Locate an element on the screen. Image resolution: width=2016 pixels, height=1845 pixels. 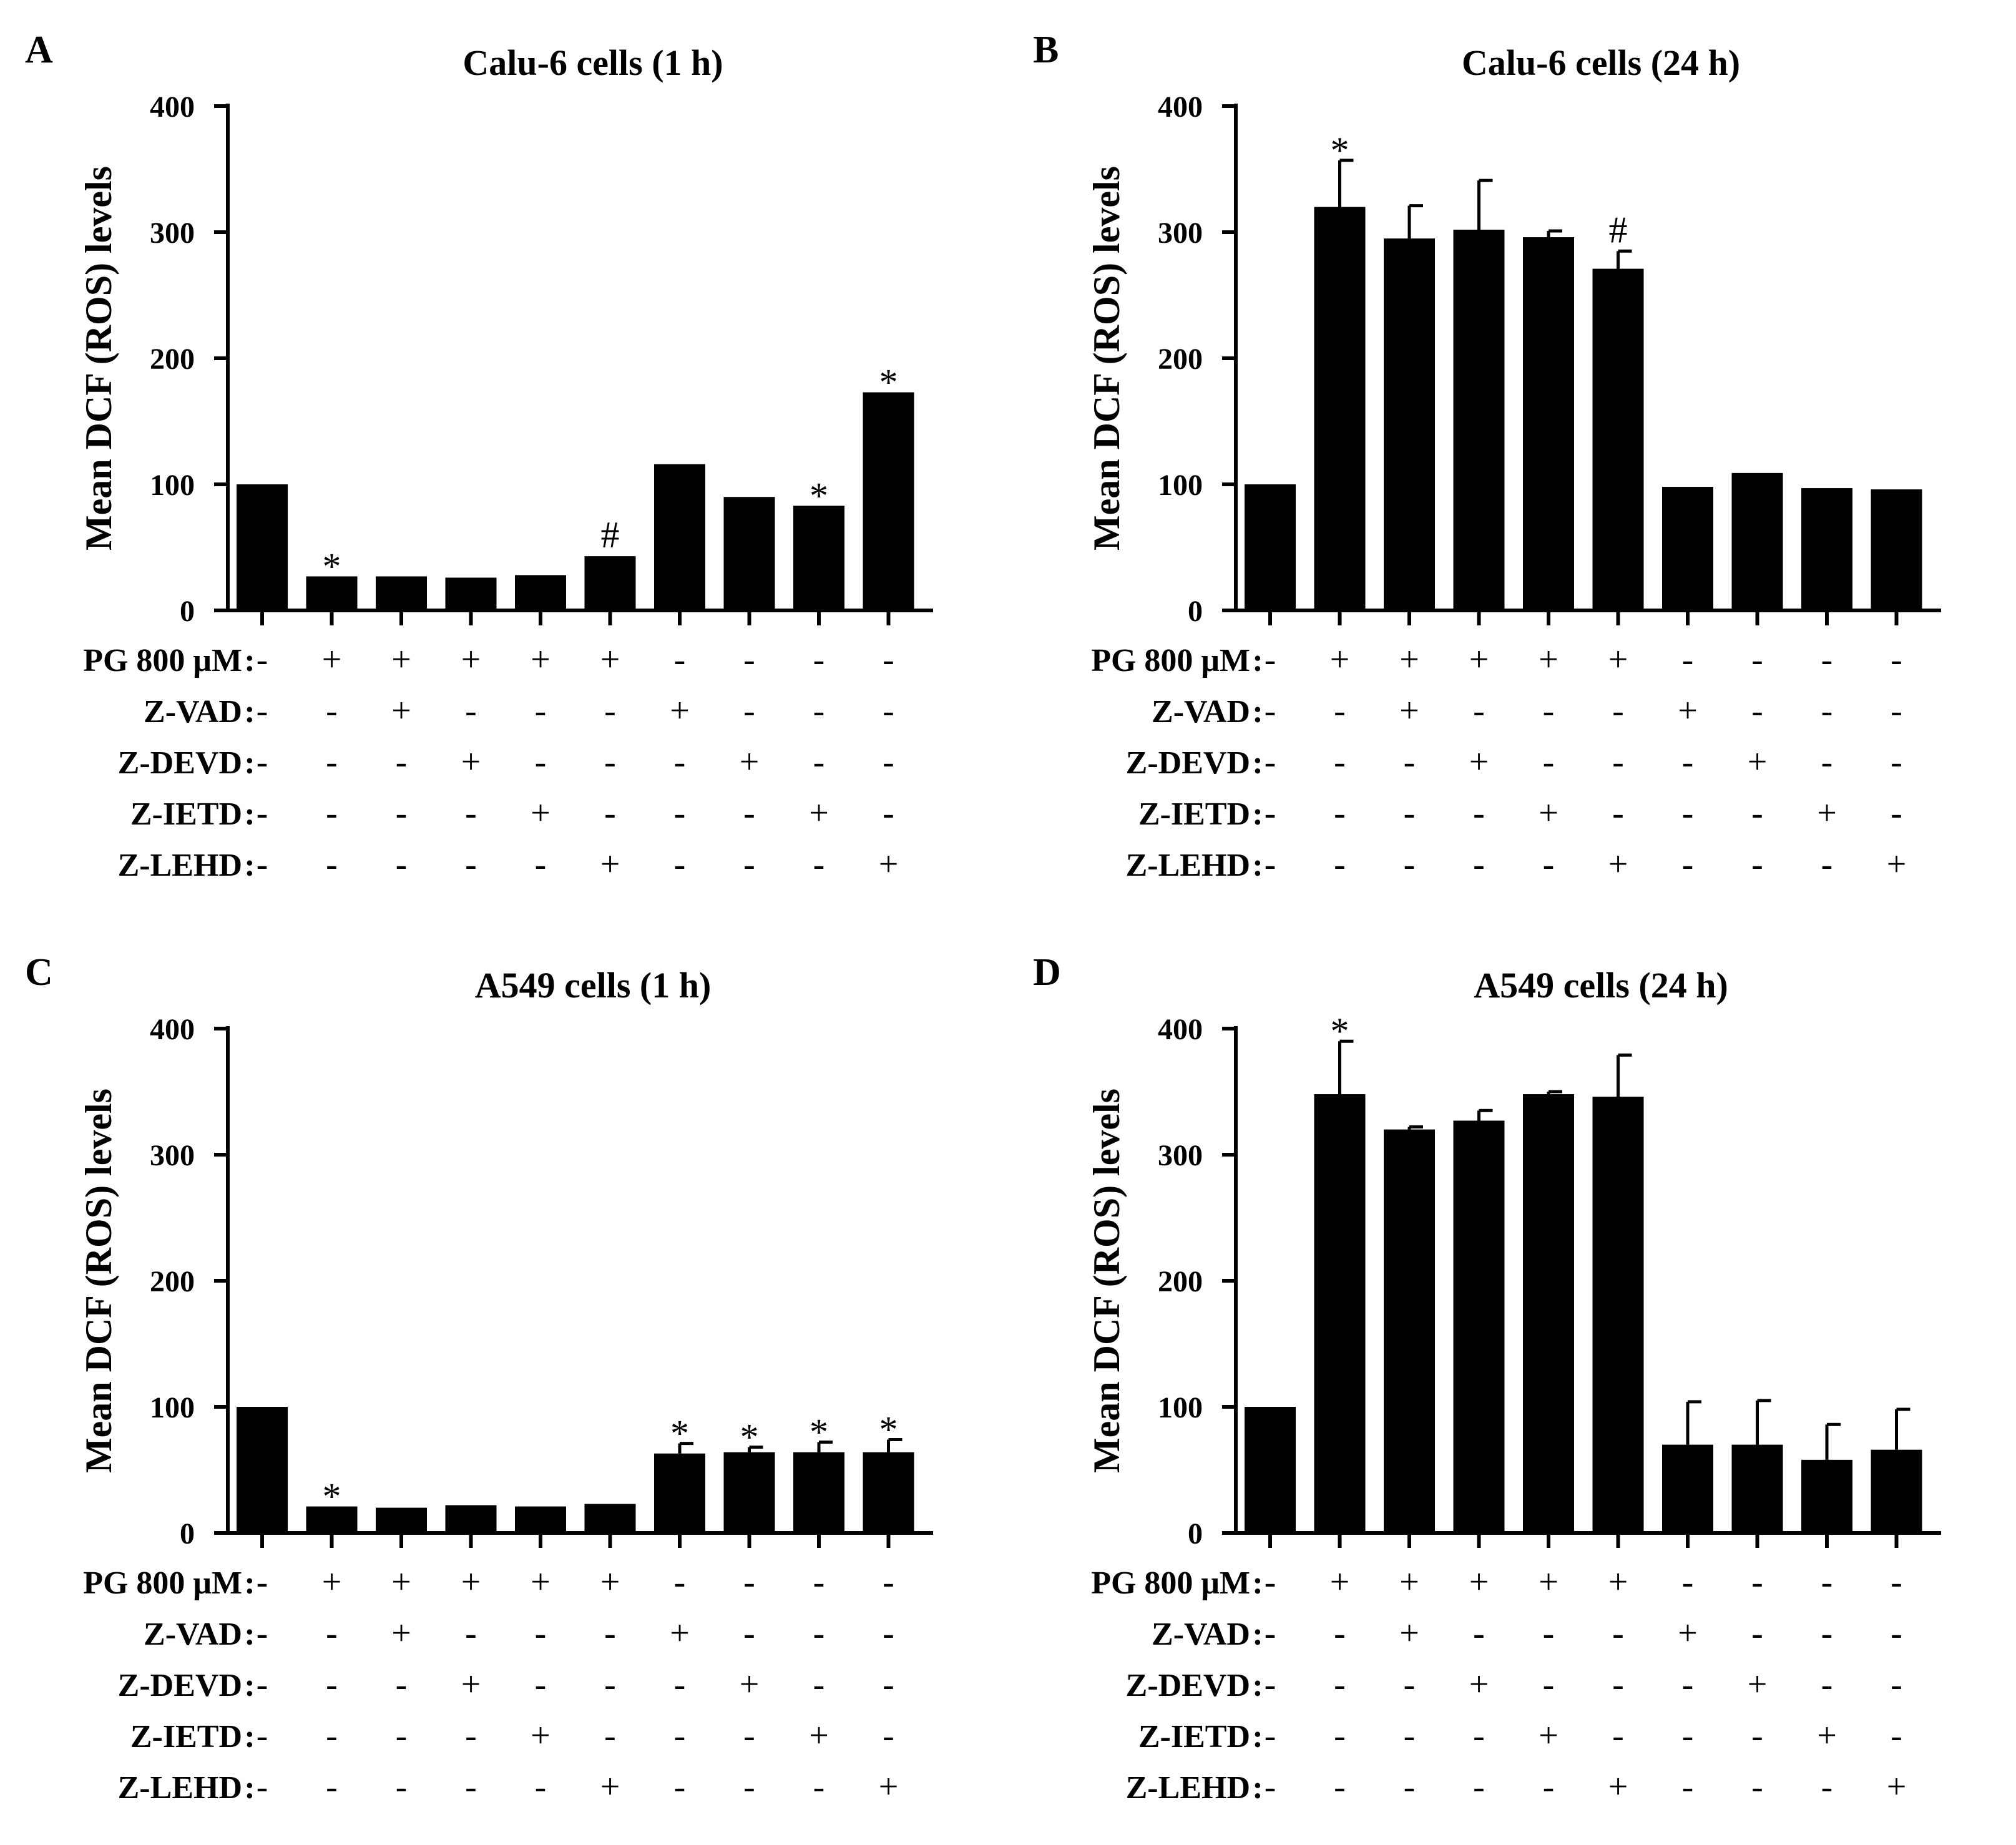
condition-label: Z-LEHD is located at coordinates (1188, 1788).